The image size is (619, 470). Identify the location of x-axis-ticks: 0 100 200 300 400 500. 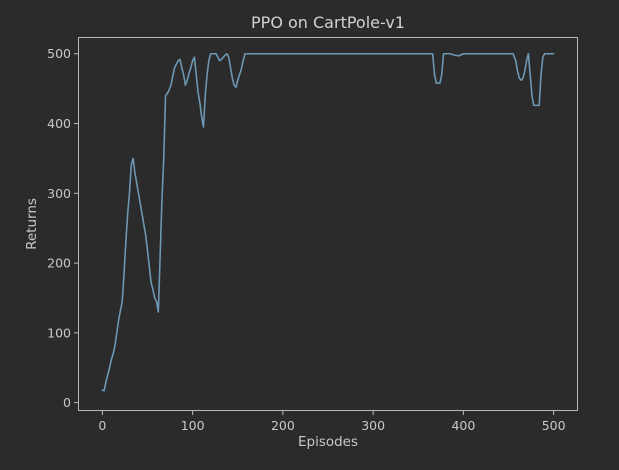
(332, 422).